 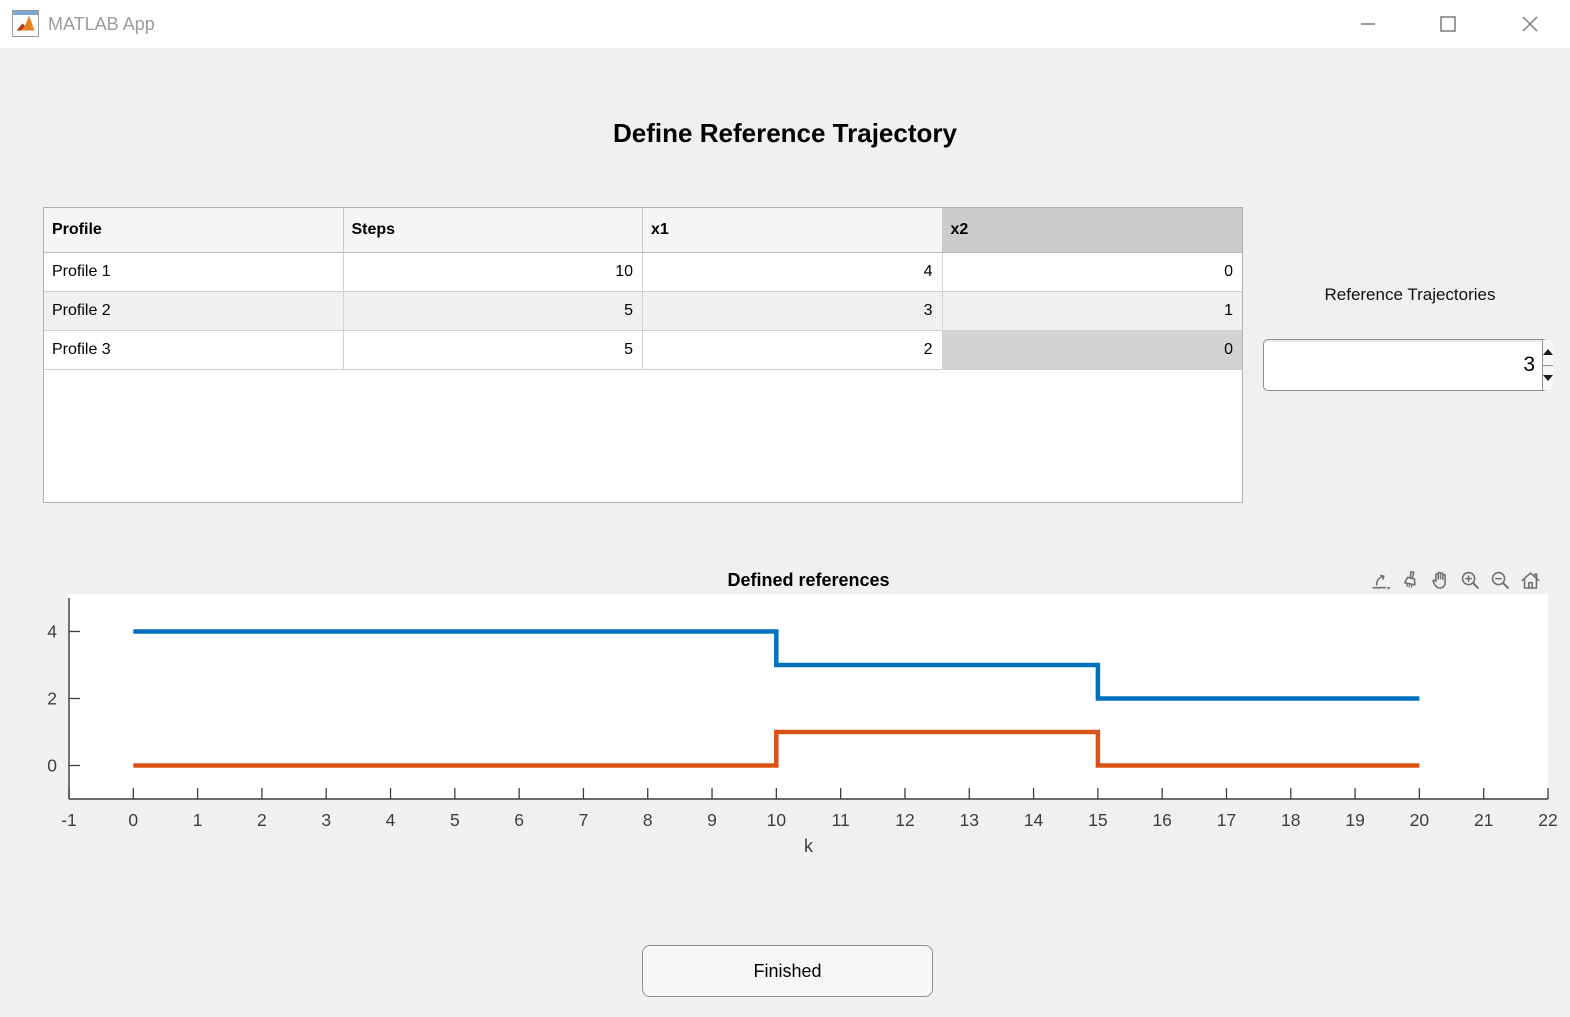 I want to click on export-button, so click(x=1380, y=580).